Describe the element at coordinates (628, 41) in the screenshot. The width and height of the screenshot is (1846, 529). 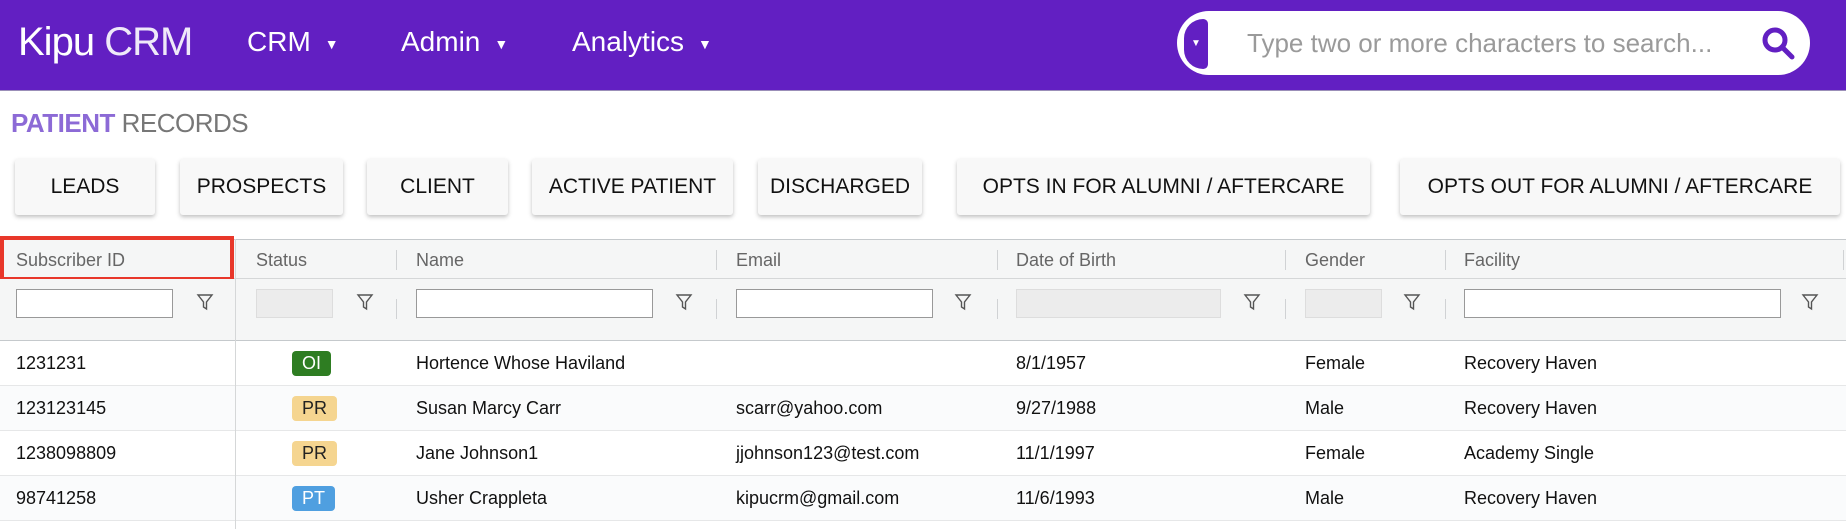
I see `menu-label: Analytics` at that location.